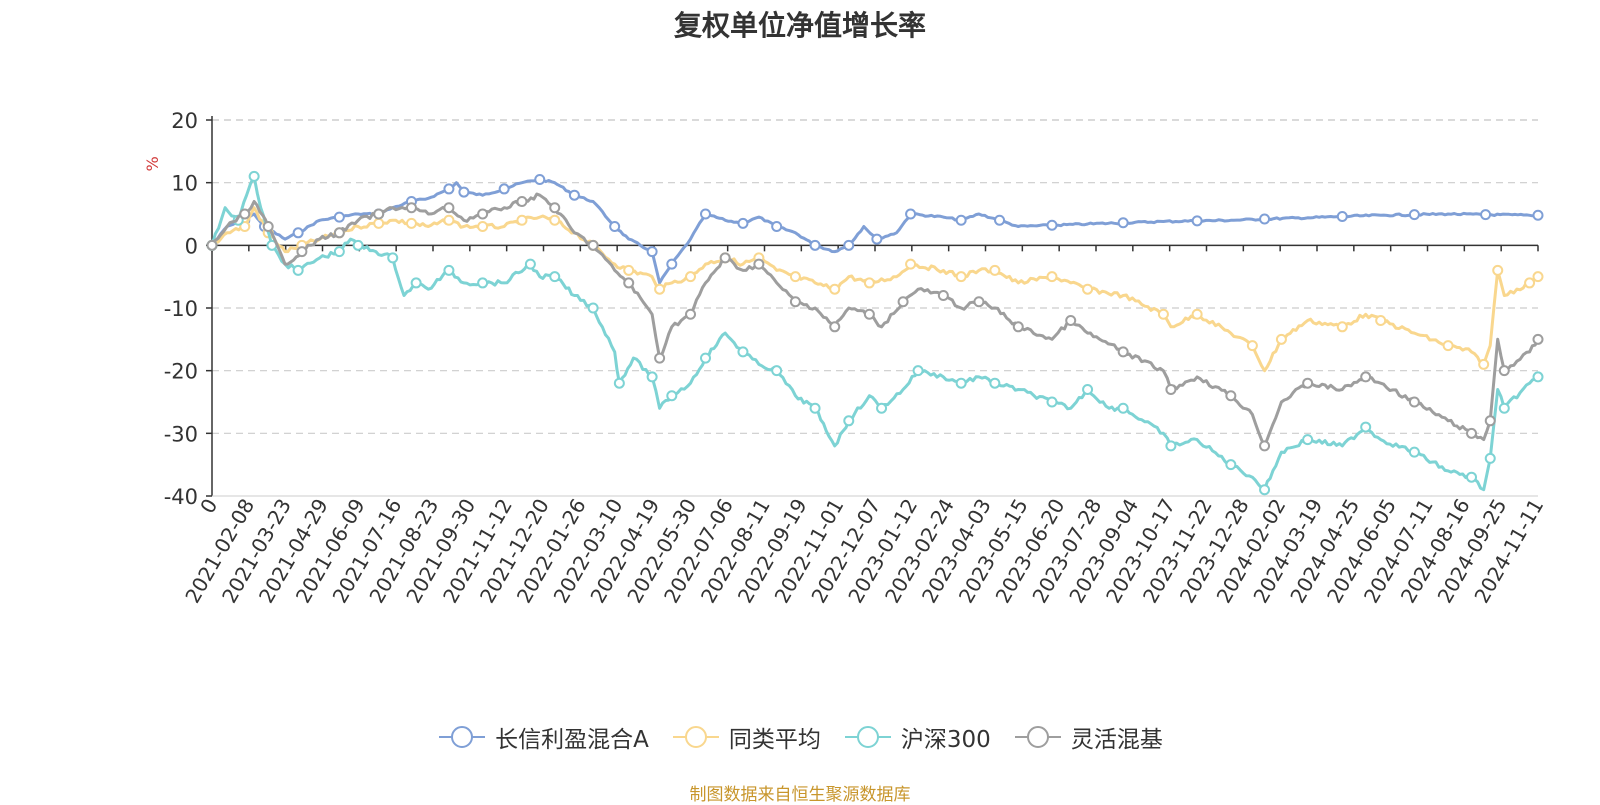 The image size is (1600, 805). I want to click on legend-item-1: 长信利盈混合A, so click(543, 737).